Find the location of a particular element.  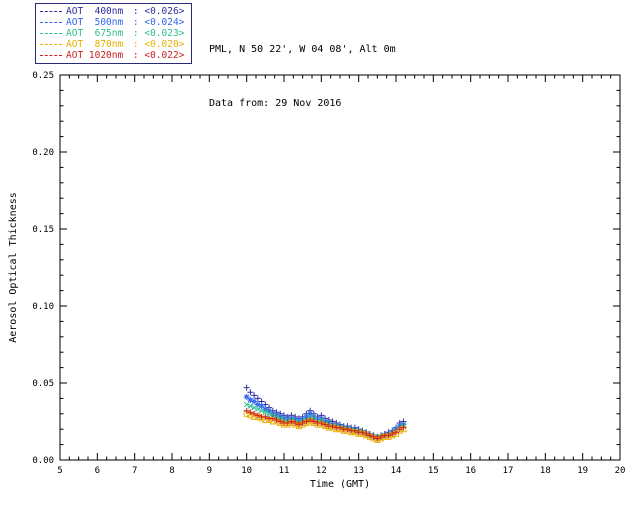

legend-entry: AOT 675nm : <0.023> is located at coordinates (112, 33).